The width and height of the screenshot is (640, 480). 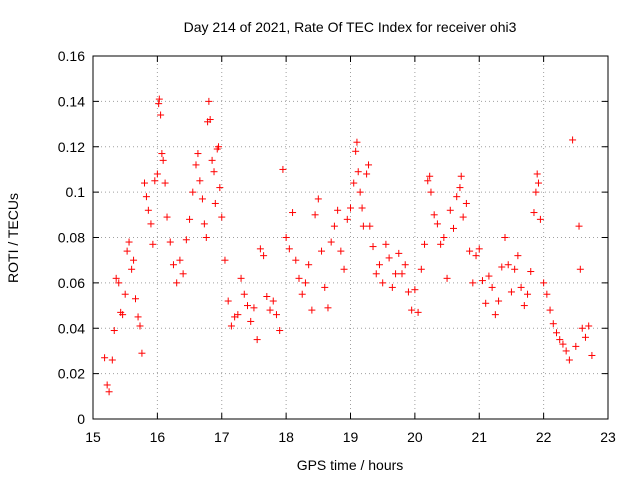 I want to click on x-tick-label: 17, so click(x=222, y=437).